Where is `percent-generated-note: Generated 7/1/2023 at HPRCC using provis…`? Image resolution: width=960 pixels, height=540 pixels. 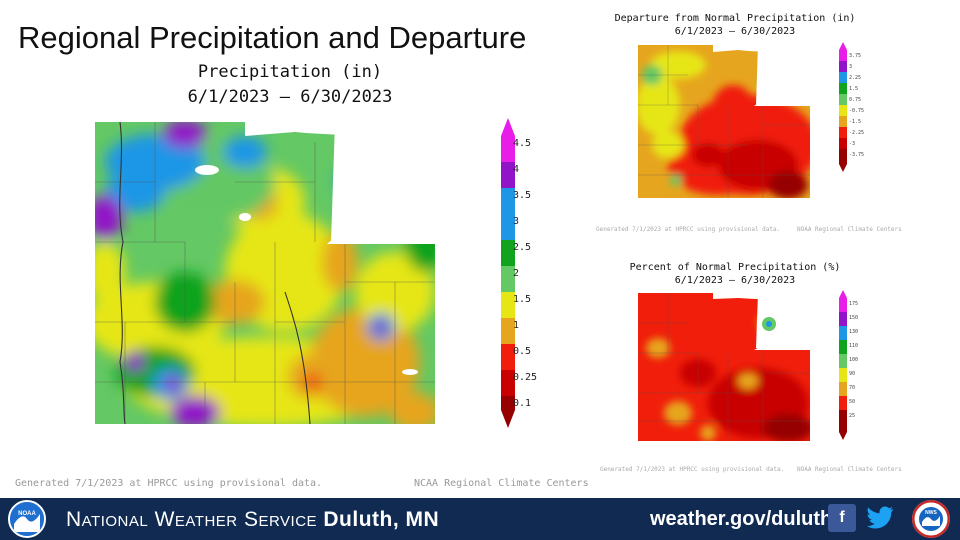 percent-generated-note: Generated 7/1/2023 at HPRCC using provis… is located at coordinates (692, 469).